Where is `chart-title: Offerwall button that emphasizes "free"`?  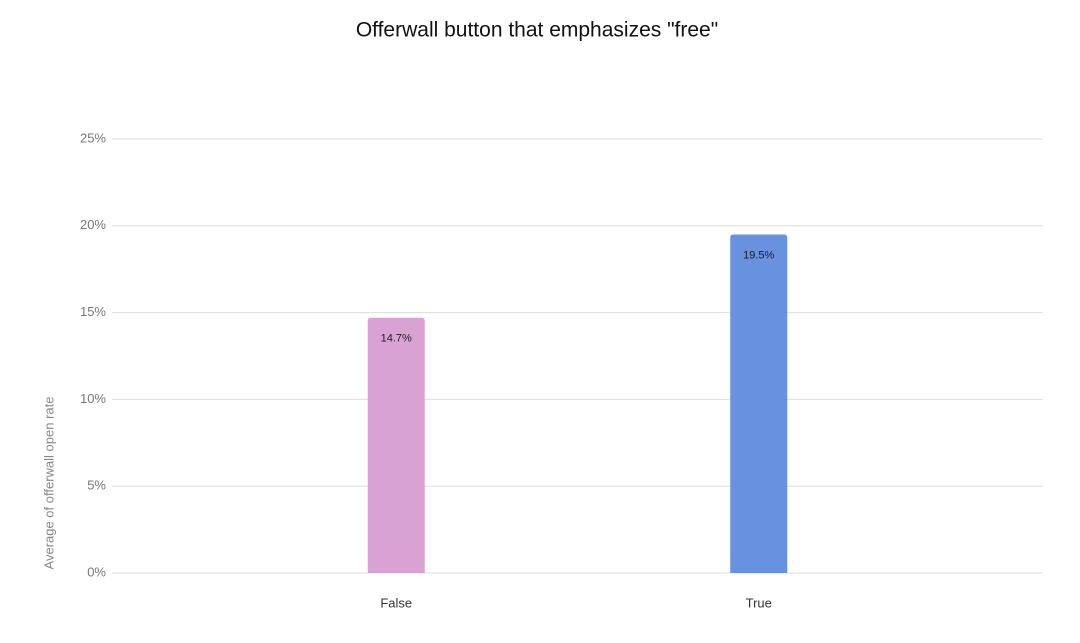
chart-title: Offerwall button that emphasizes "free" is located at coordinates (537, 30).